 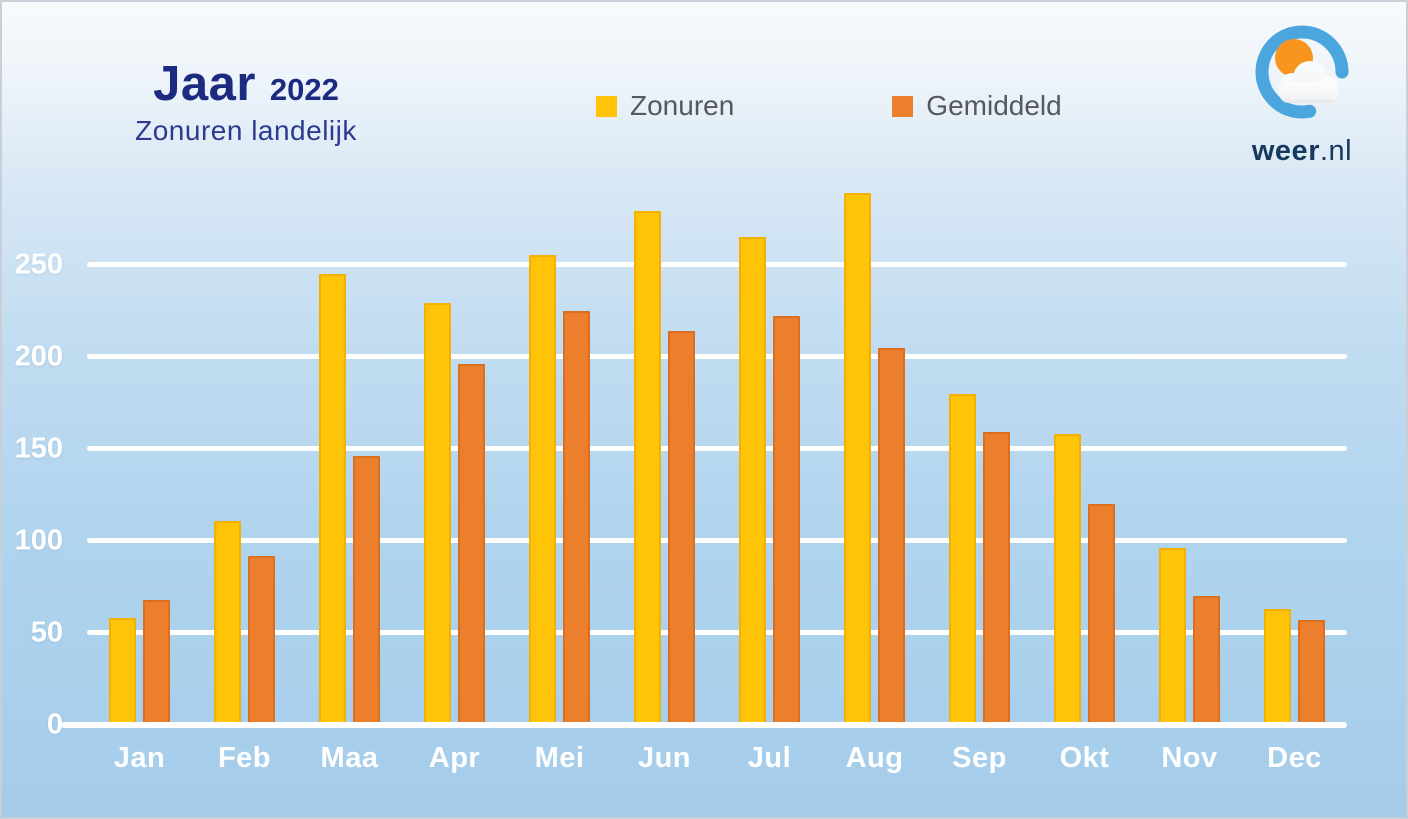 I want to click on sun-cloud-logo-icon, so click(x=1302, y=72).